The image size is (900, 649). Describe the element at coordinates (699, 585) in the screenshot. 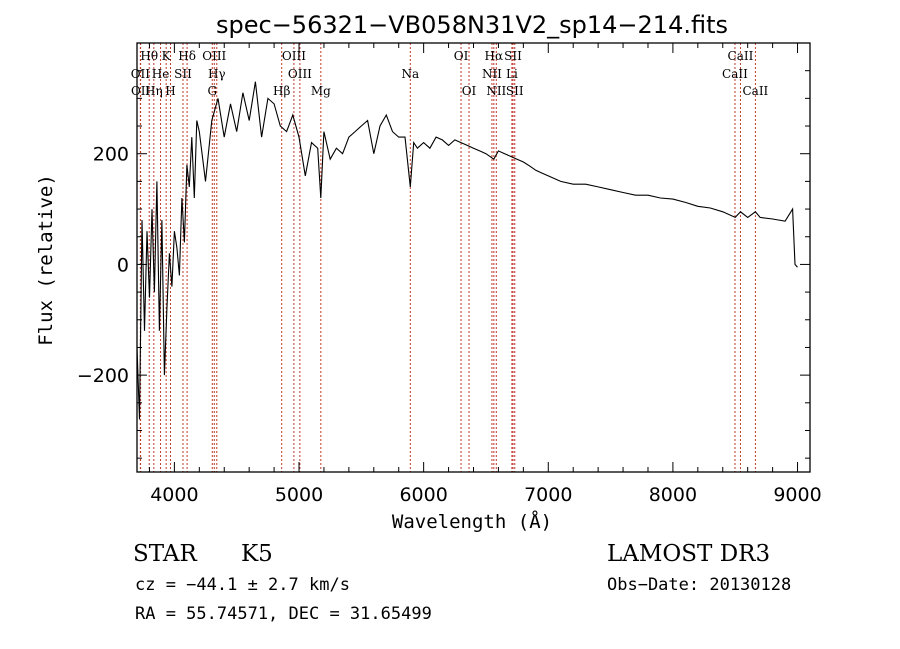

I see `observation-date: Obs−Date: 20130128` at that location.